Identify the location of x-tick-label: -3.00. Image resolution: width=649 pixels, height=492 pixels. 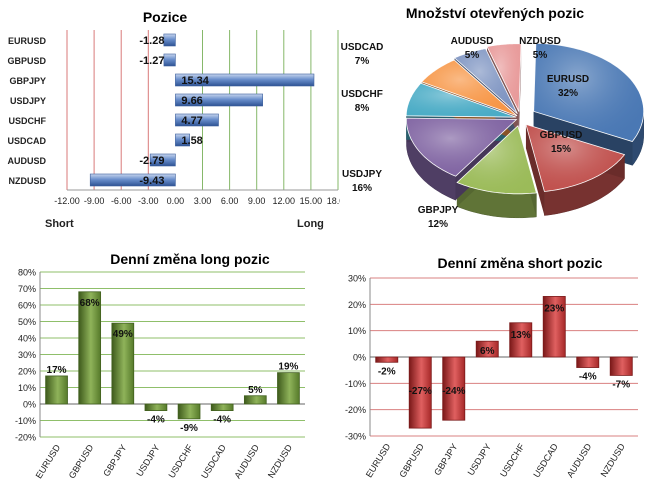
(148, 201).